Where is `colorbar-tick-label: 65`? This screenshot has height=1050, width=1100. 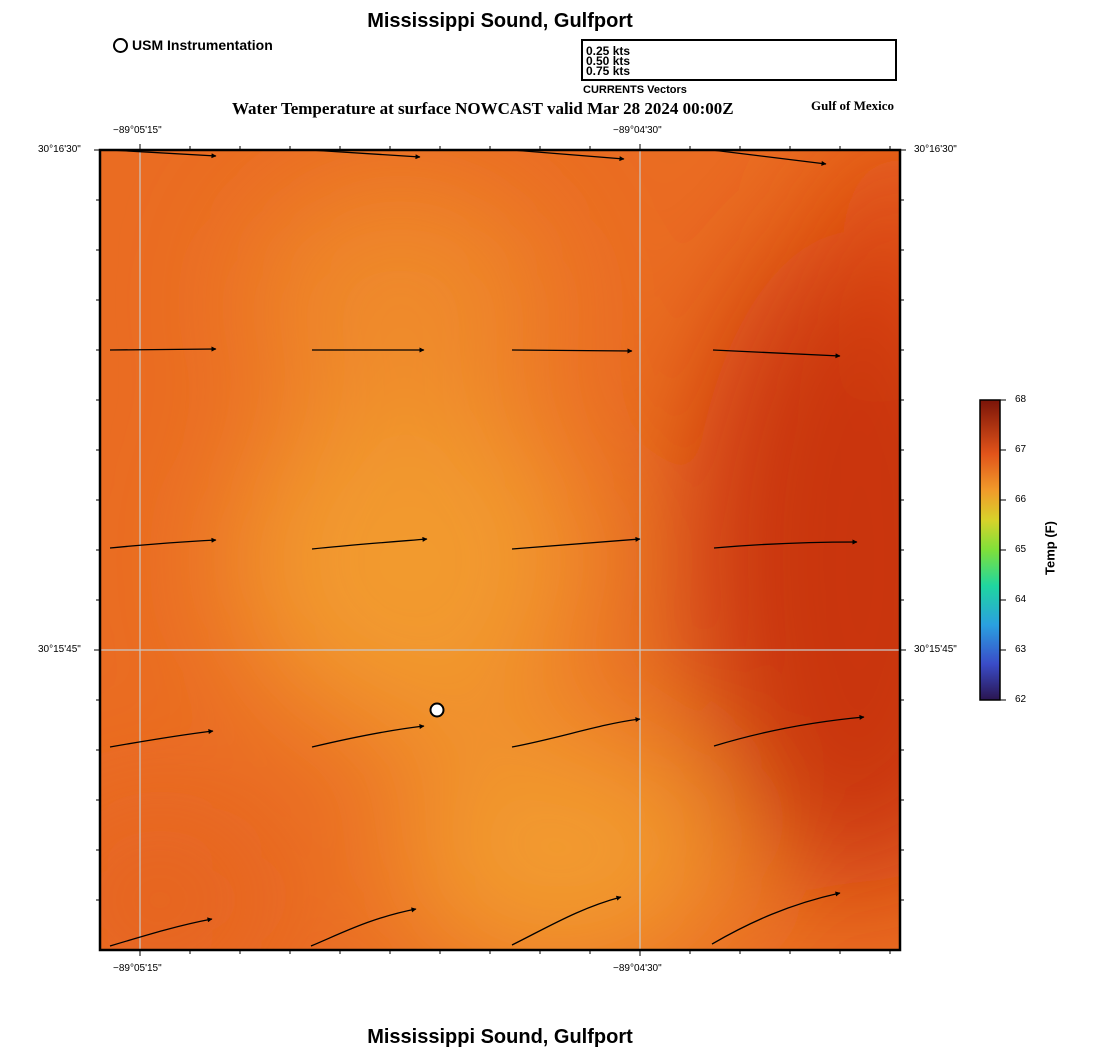
colorbar-tick-label: 65 is located at coordinates (1021, 549).